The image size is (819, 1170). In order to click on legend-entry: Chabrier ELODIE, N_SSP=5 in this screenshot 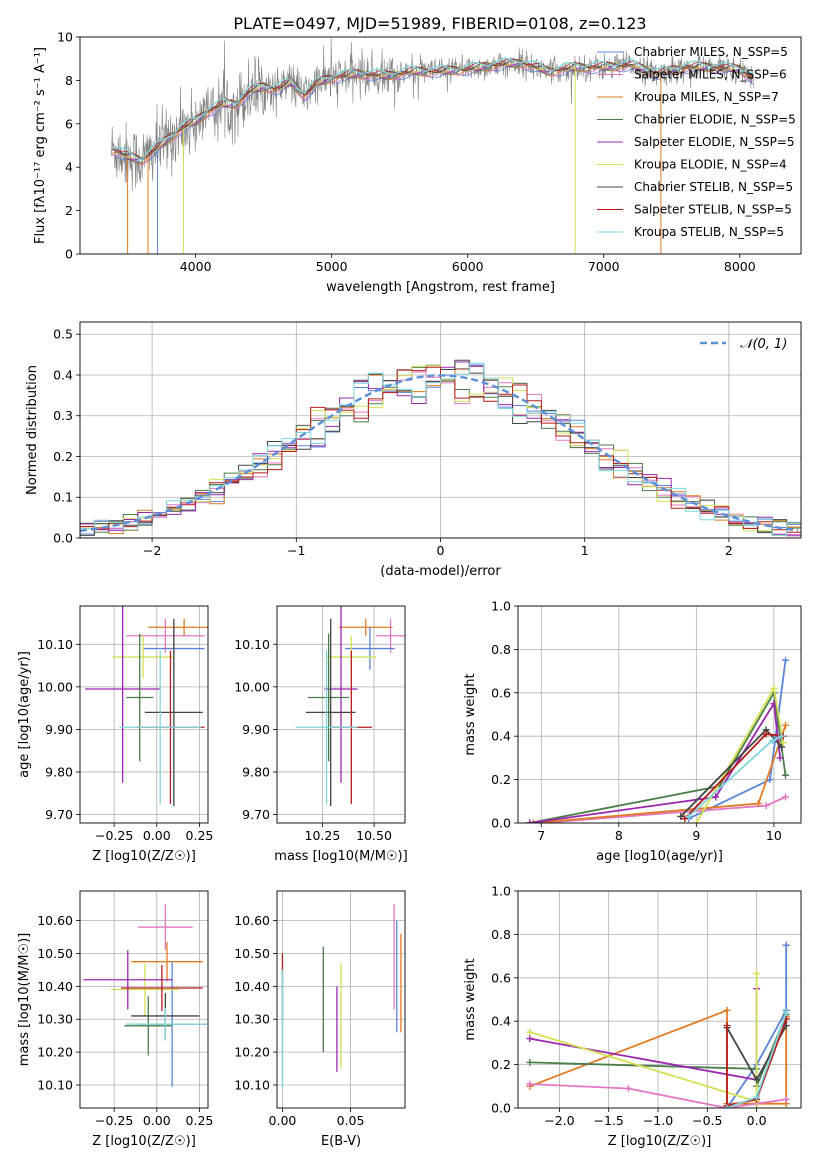, I will do `click(715, 120)`.